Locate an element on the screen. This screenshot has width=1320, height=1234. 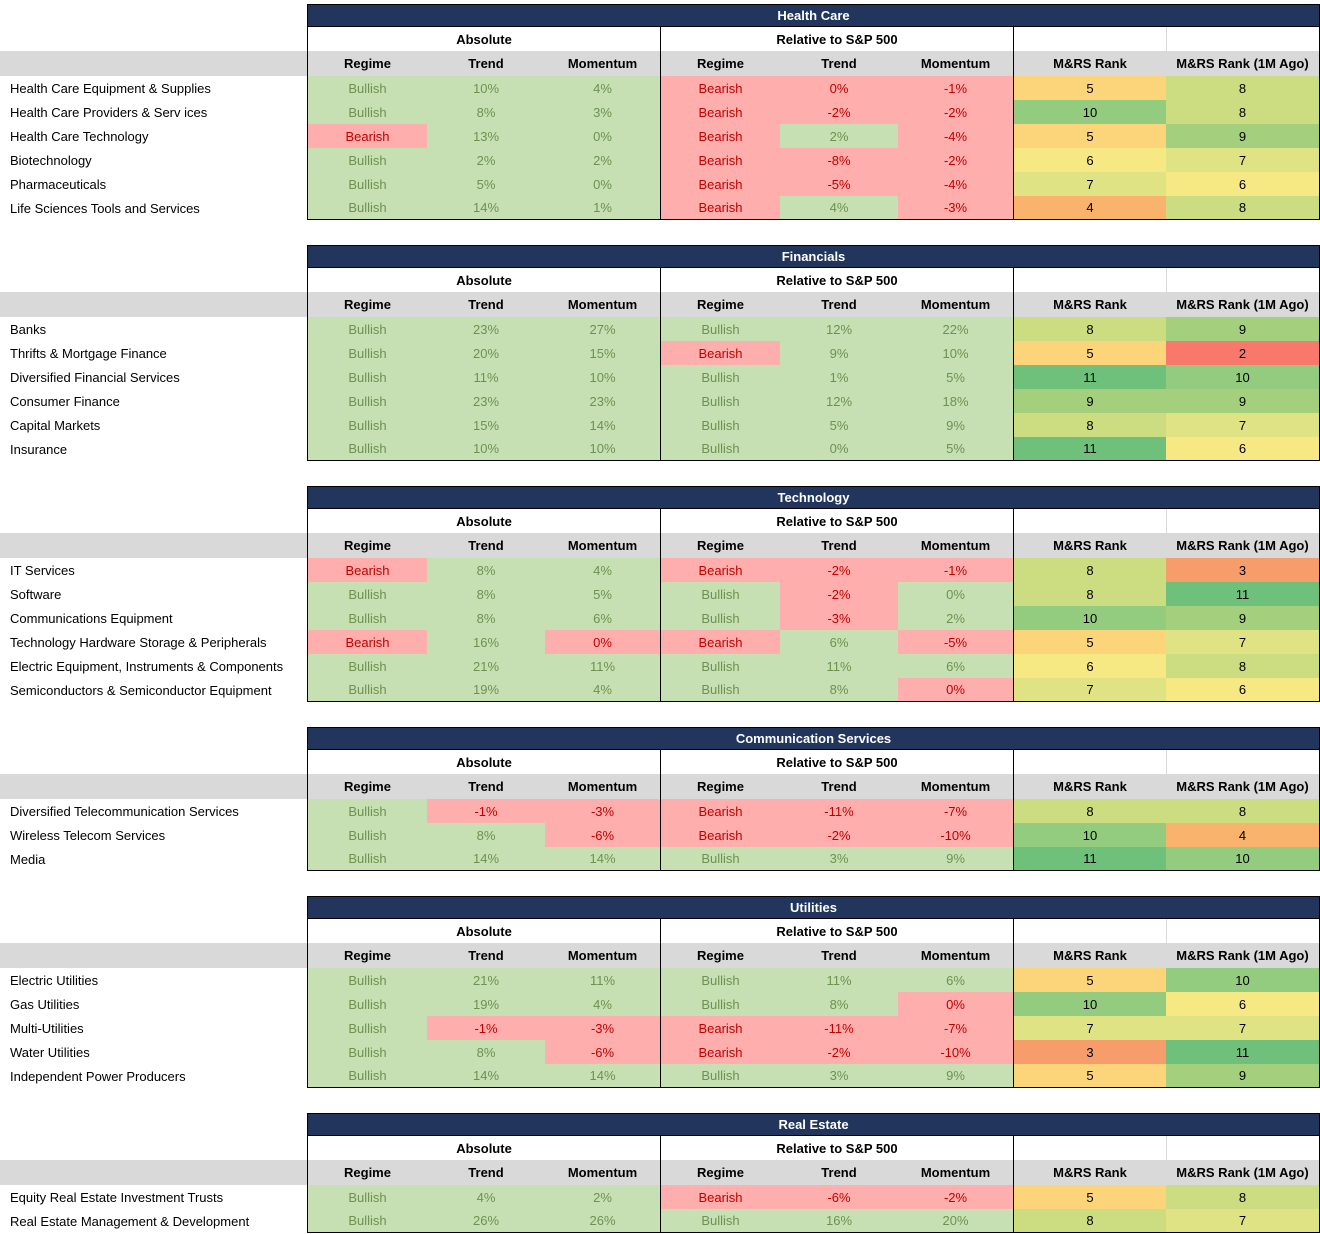
abs-momentum-cell: 23% is located at coordinates (602, 401).